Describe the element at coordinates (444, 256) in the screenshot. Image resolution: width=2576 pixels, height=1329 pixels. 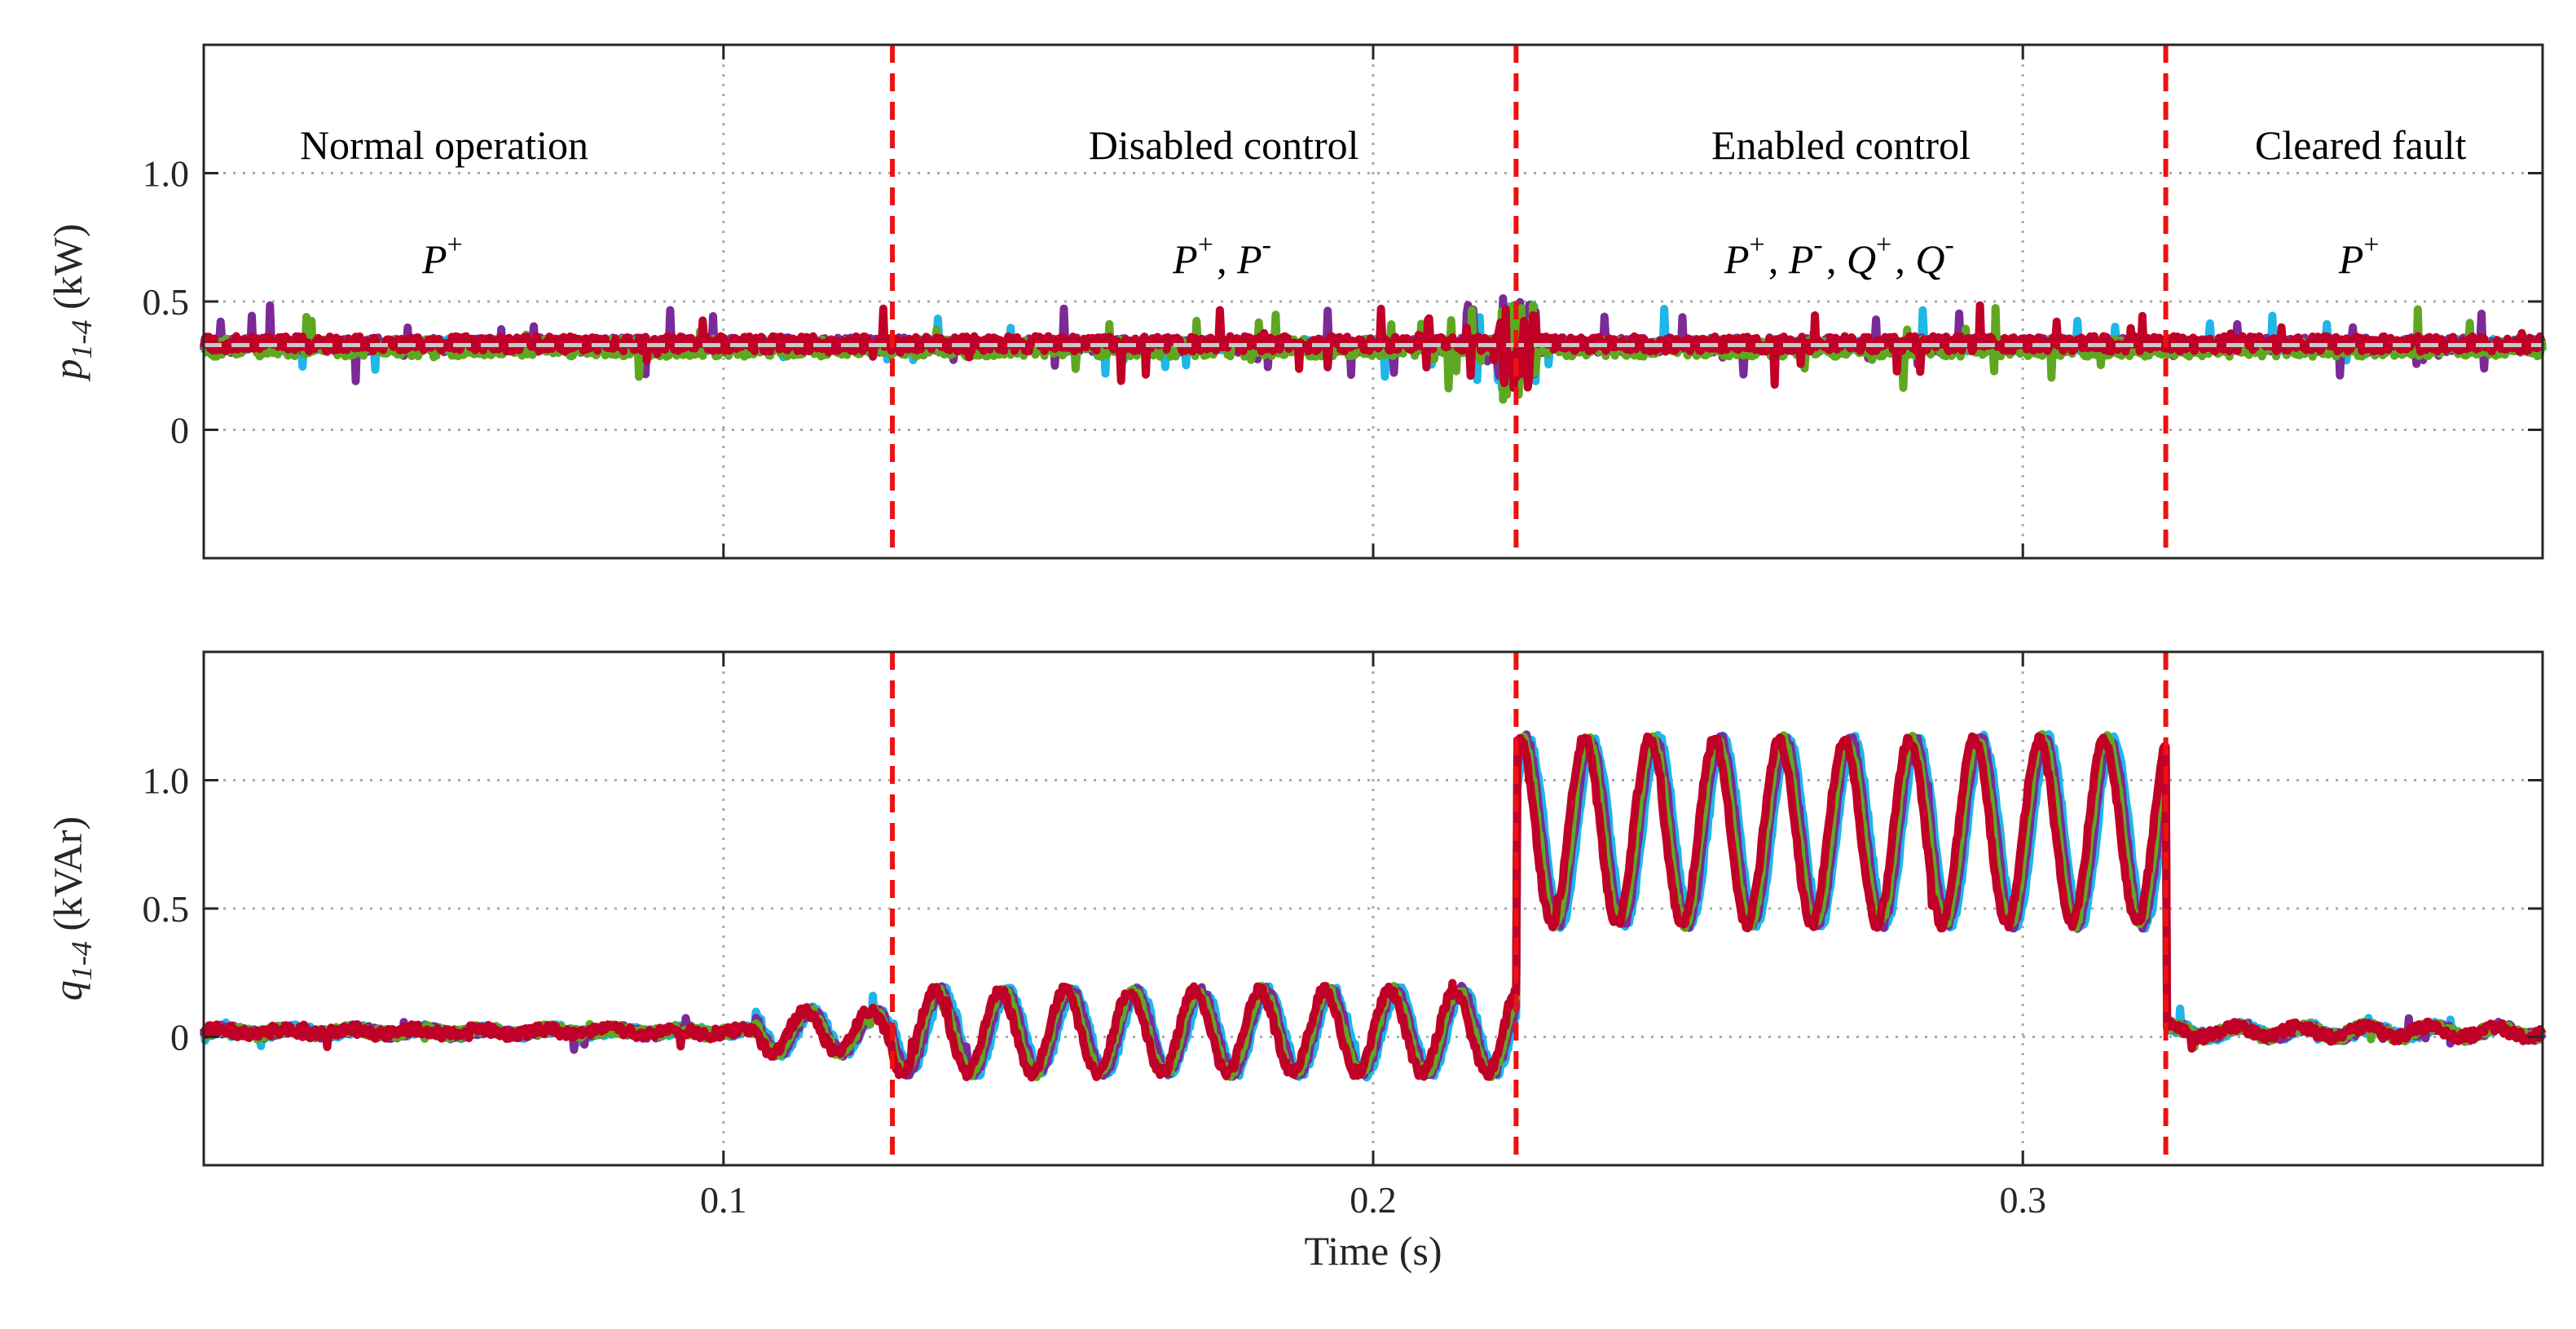
I see `region-components-1: P+` at that location.